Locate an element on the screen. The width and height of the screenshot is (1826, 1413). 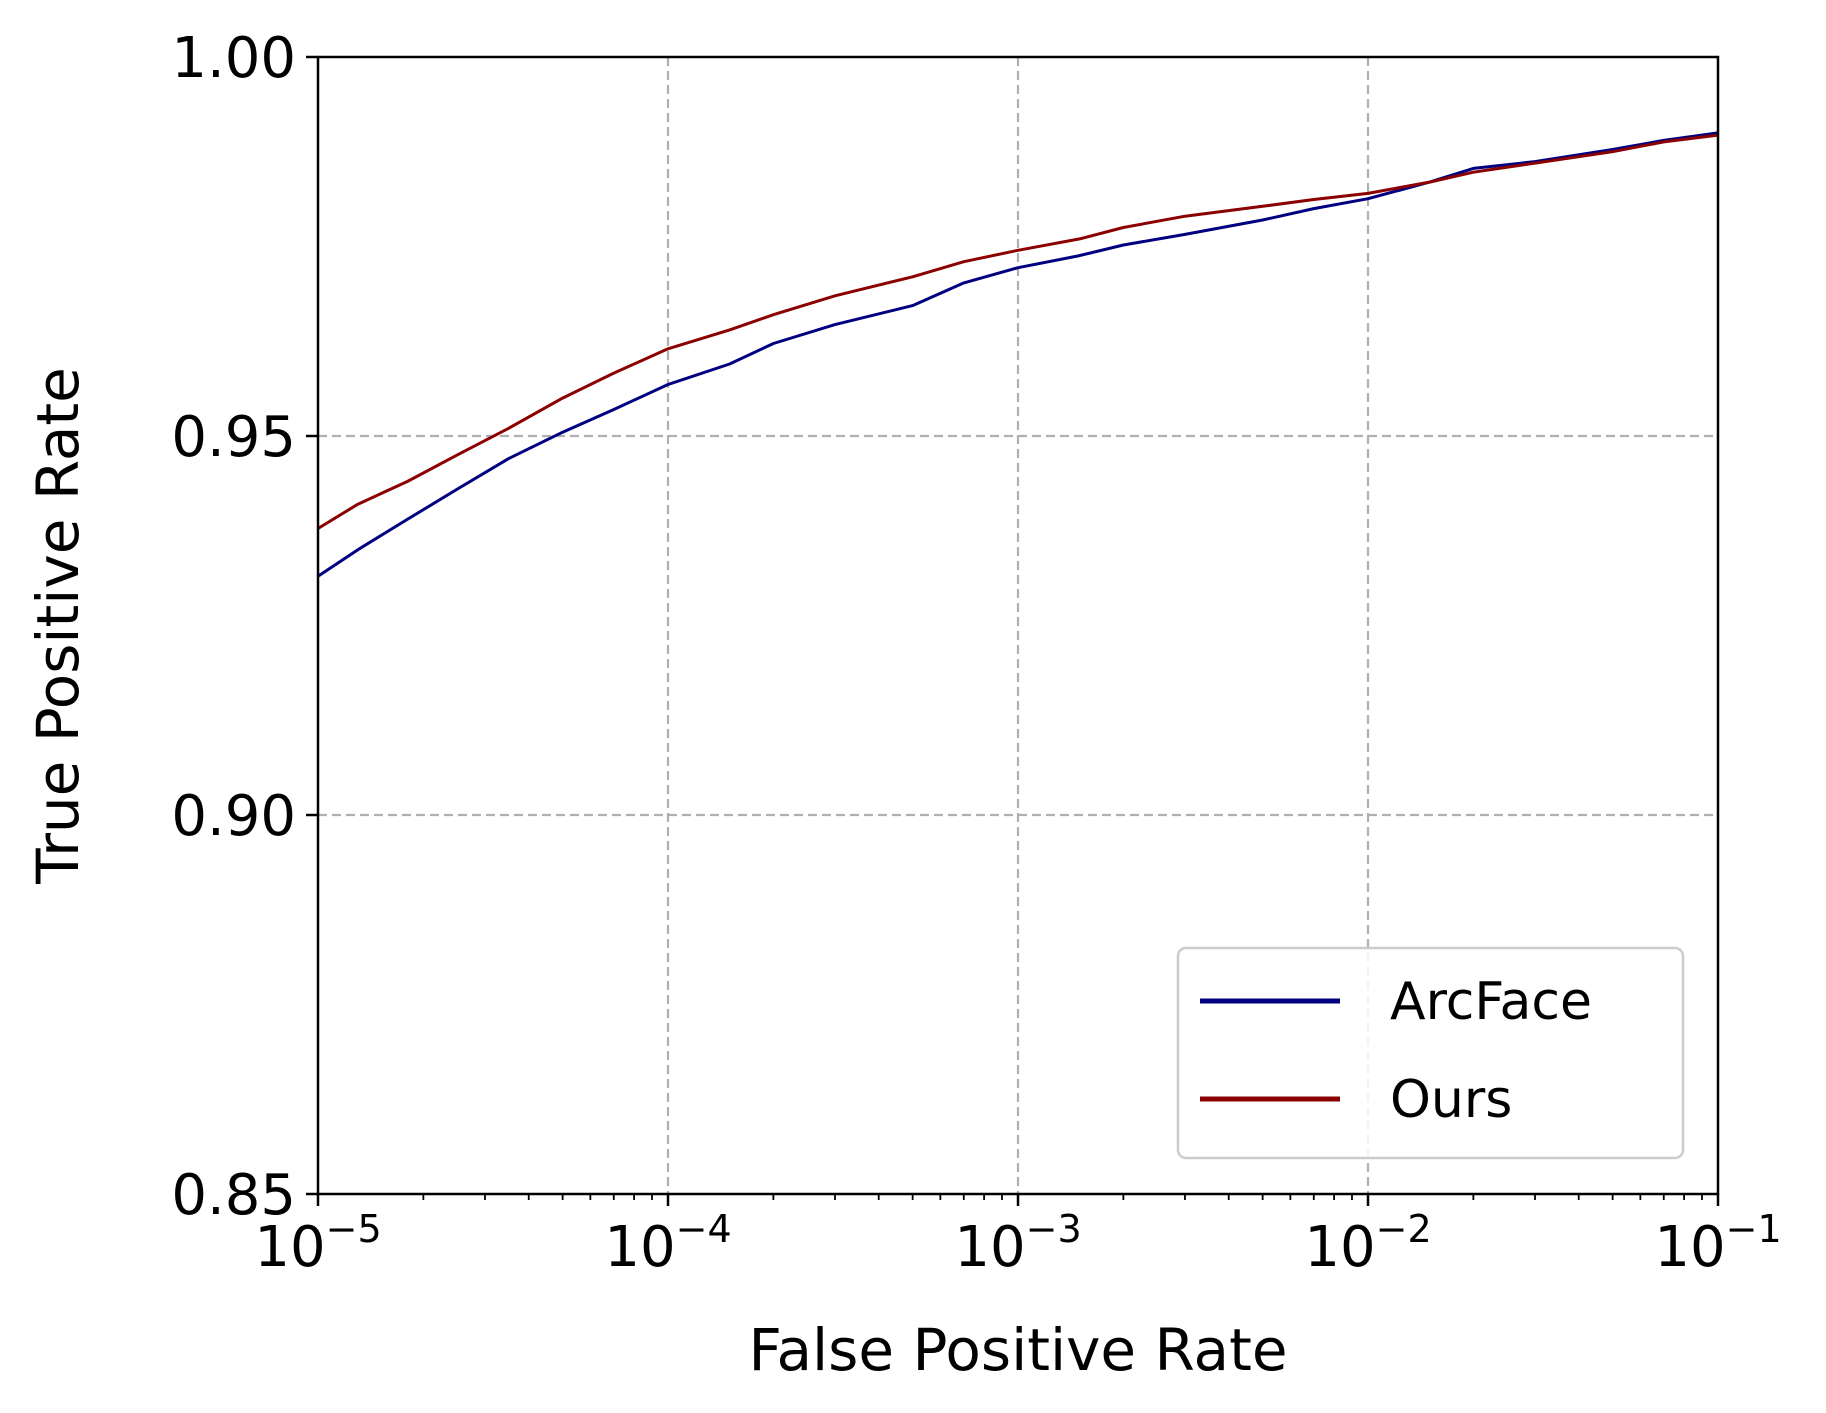
legend-label-ours: Ours is located at coordinates (1451, 1100).